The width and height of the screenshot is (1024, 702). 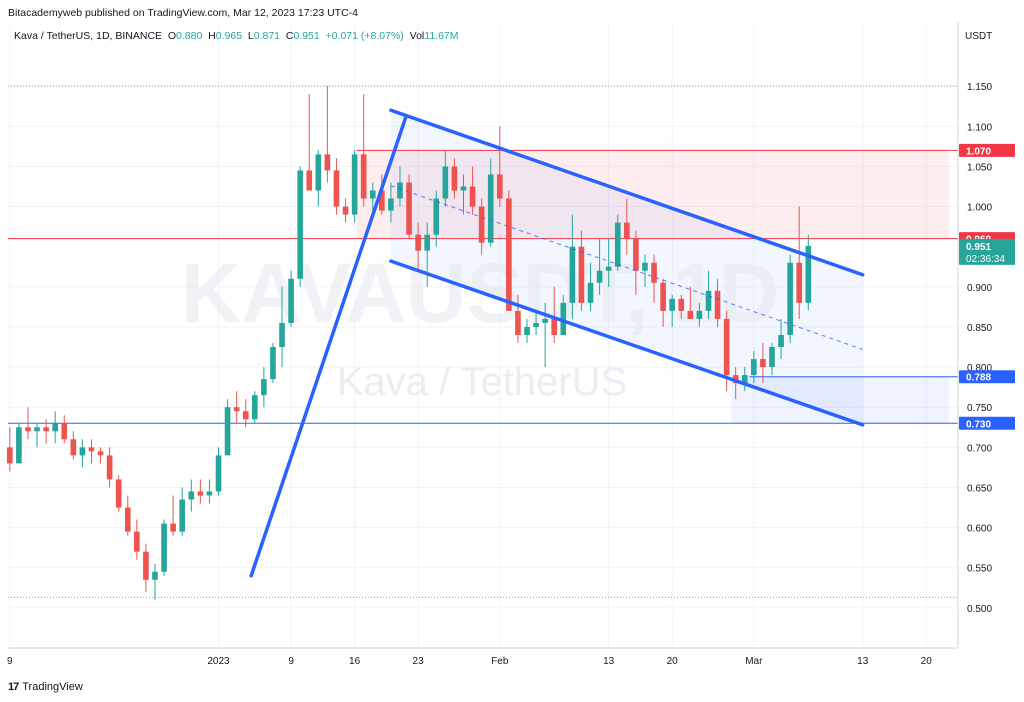 I want to click on resistance-zone, so click(x=652, y=194).